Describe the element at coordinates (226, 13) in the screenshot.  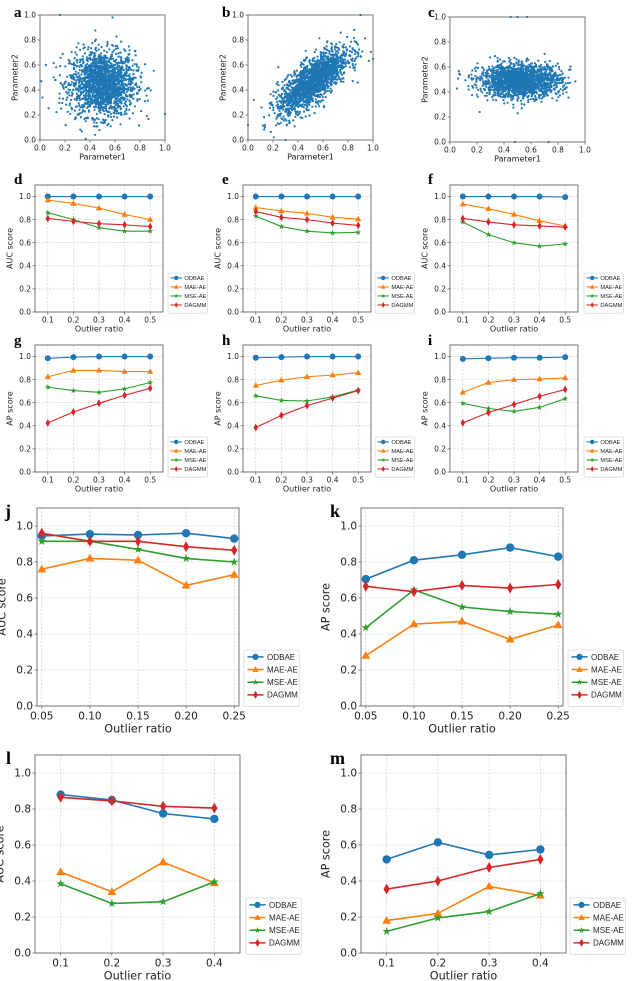
I see `panel-letter: b` at that location.